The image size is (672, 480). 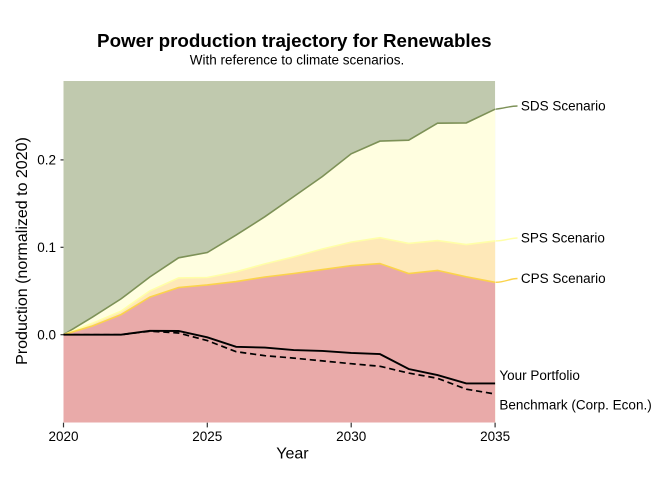 I want to click on svg-text: 2035, so click(x=495, y=436).